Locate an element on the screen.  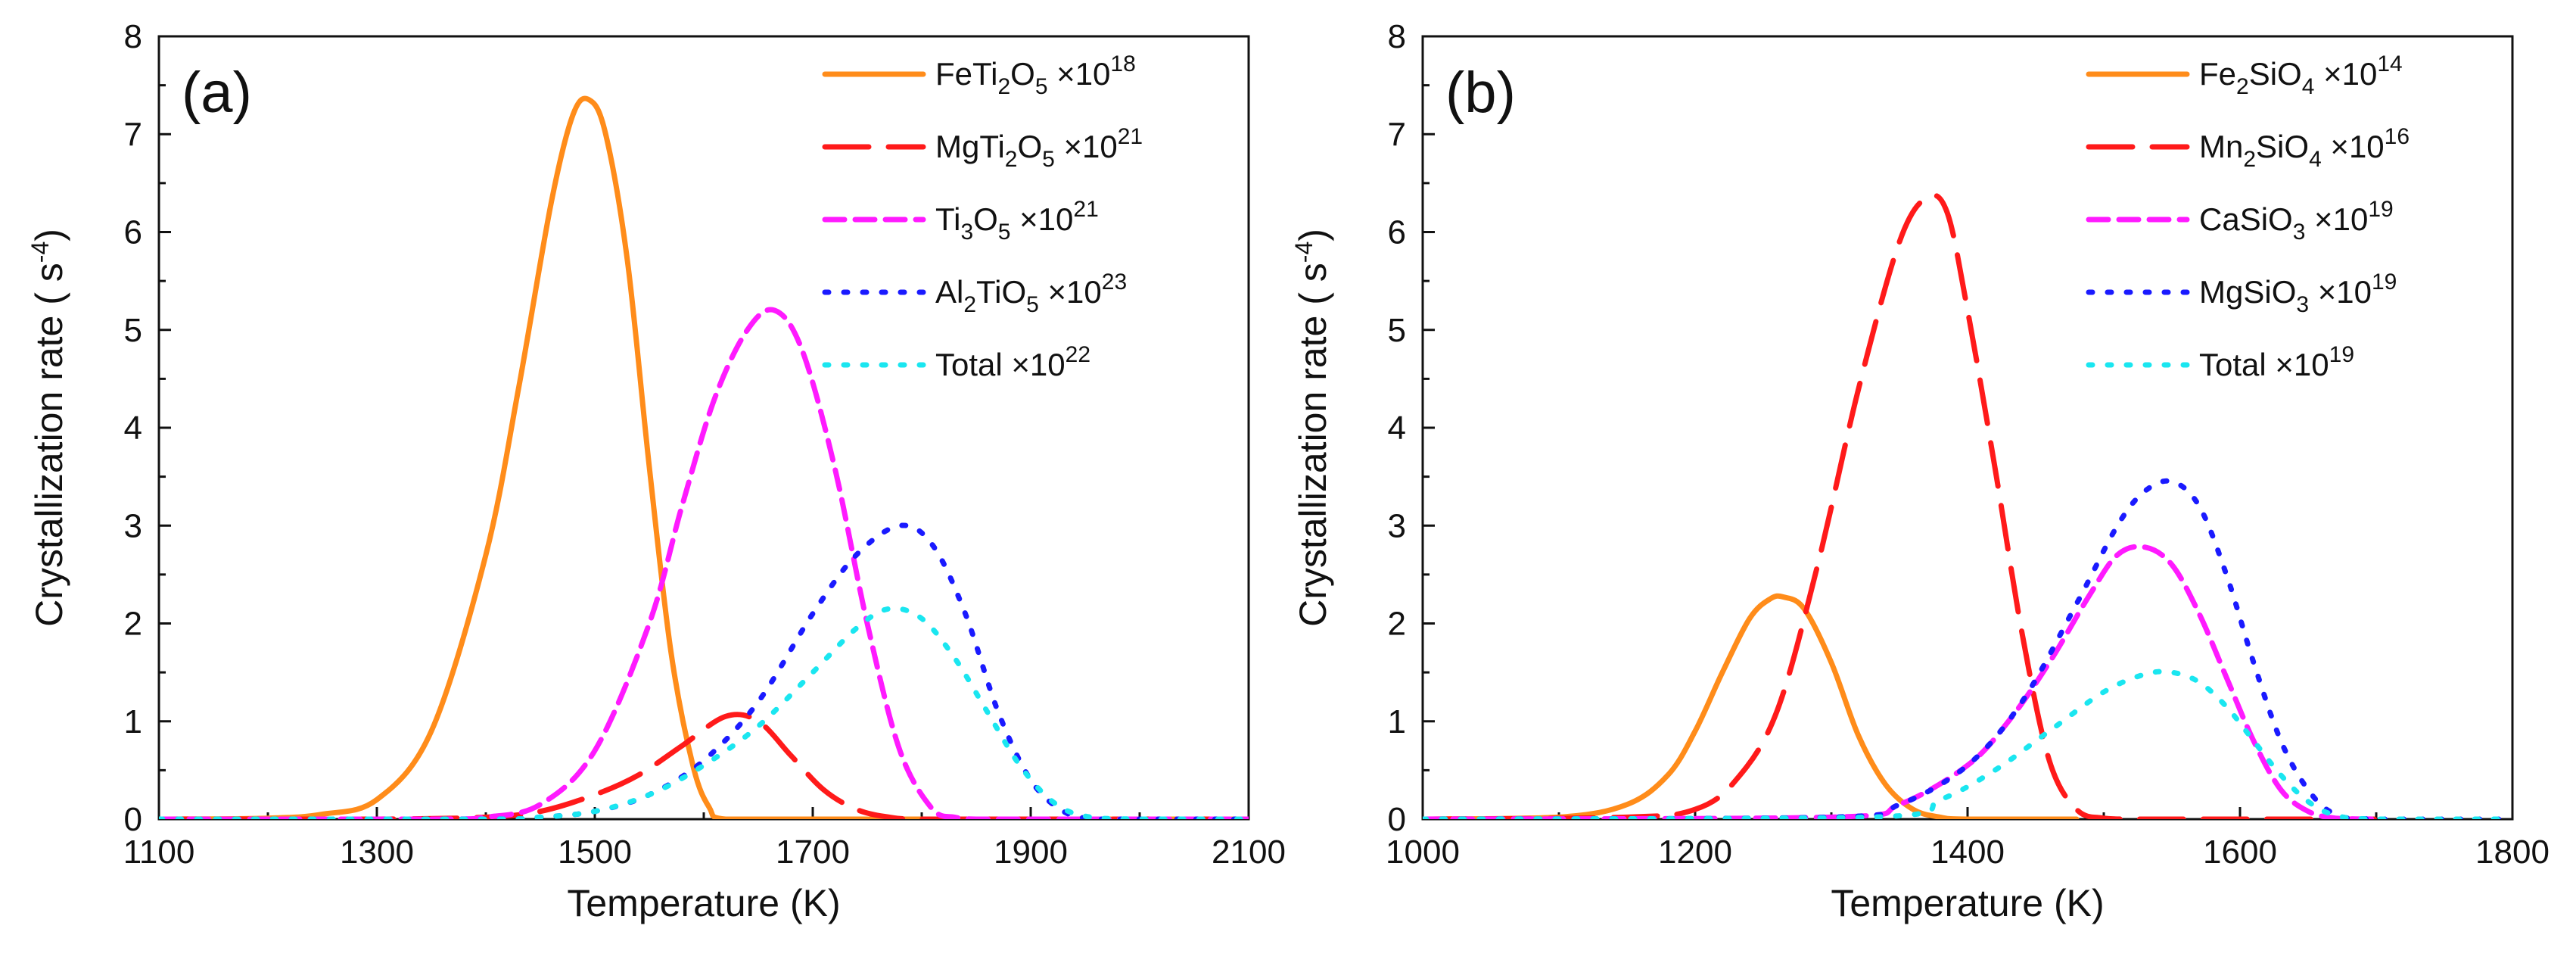
x-tick-label: 1700 is located at coordinates (813, 852).